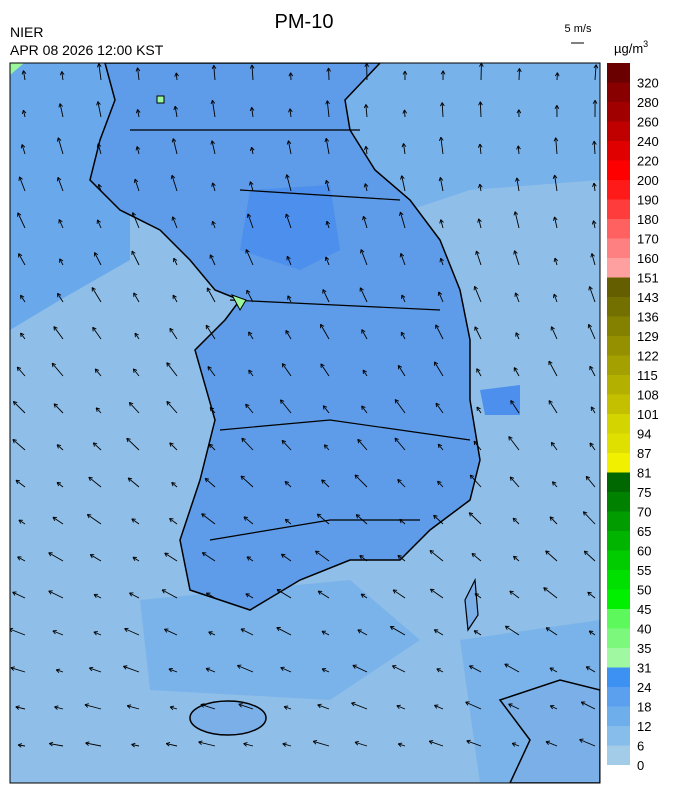  Describe the element at coordinates (644, 726) in the screenshot. I see `legend-label: 12` at that location.